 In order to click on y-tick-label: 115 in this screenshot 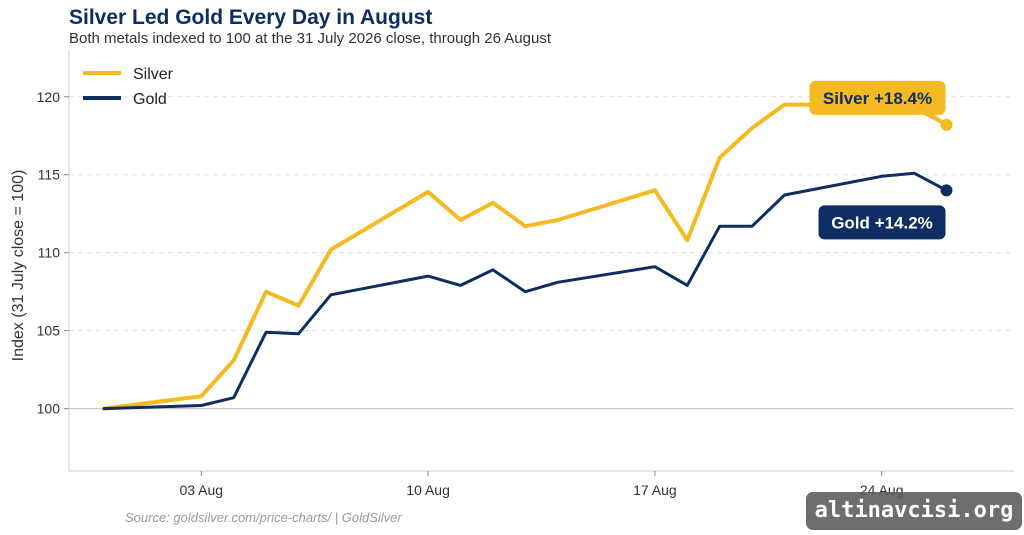, I will do `click(49, 175)`.